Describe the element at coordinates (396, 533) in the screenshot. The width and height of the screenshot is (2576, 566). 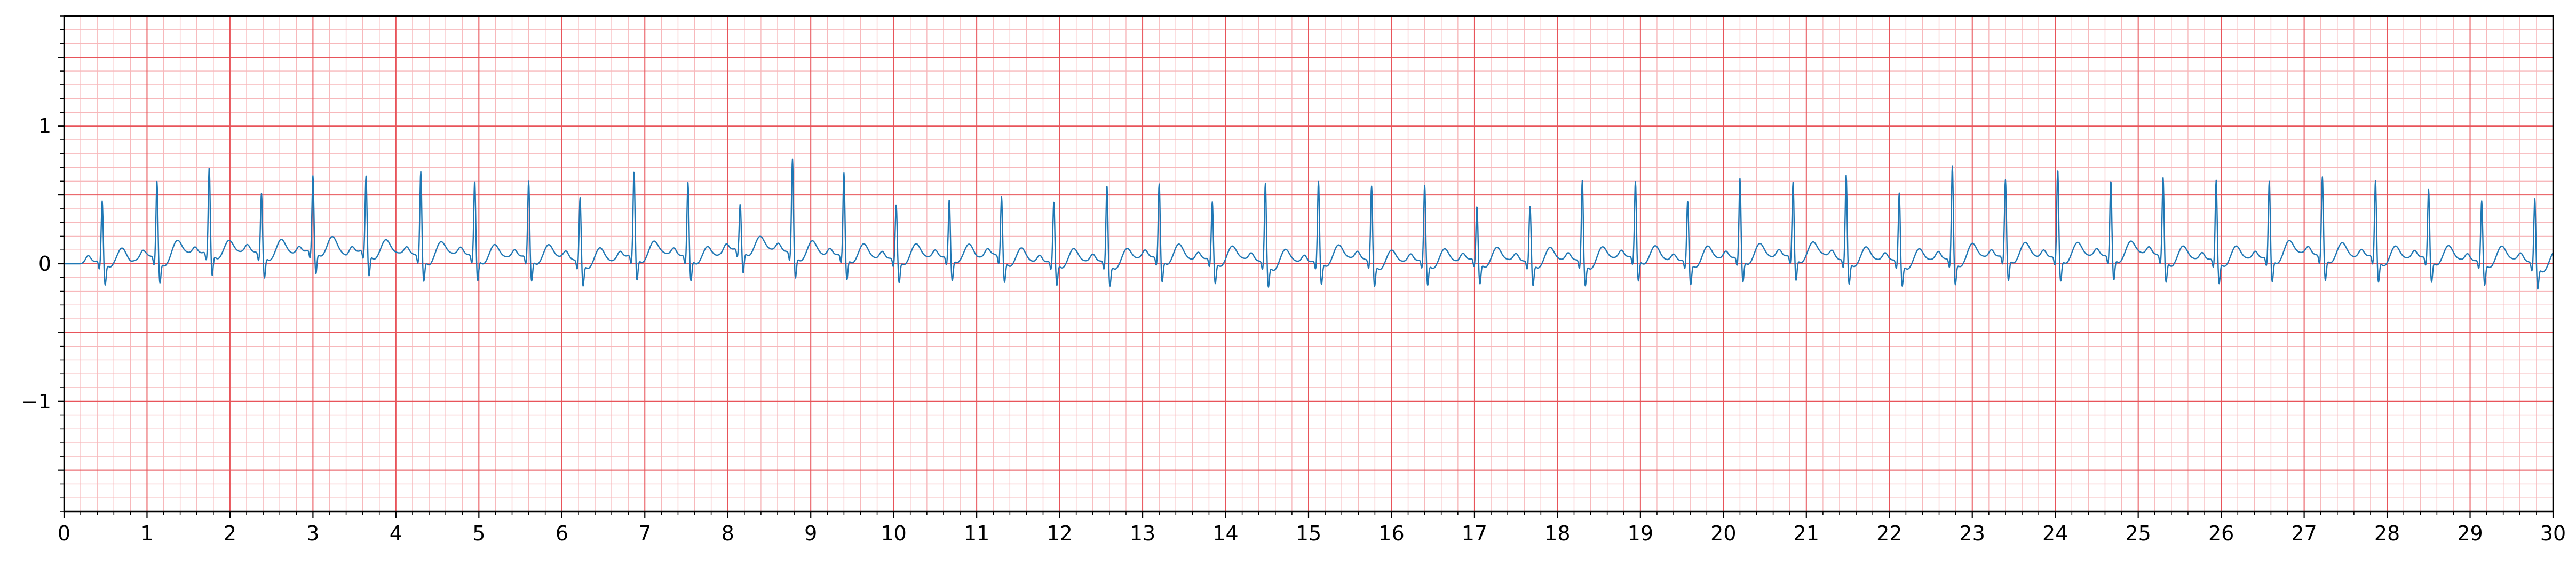
I see `x-tick-label: 4` at that location.